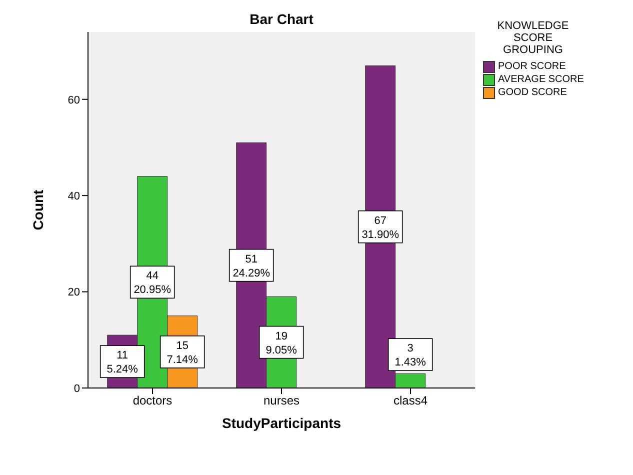  Describe the element at coordinates (74, 196) in the screenshot. I see `y-tick-label: 40` at that location.